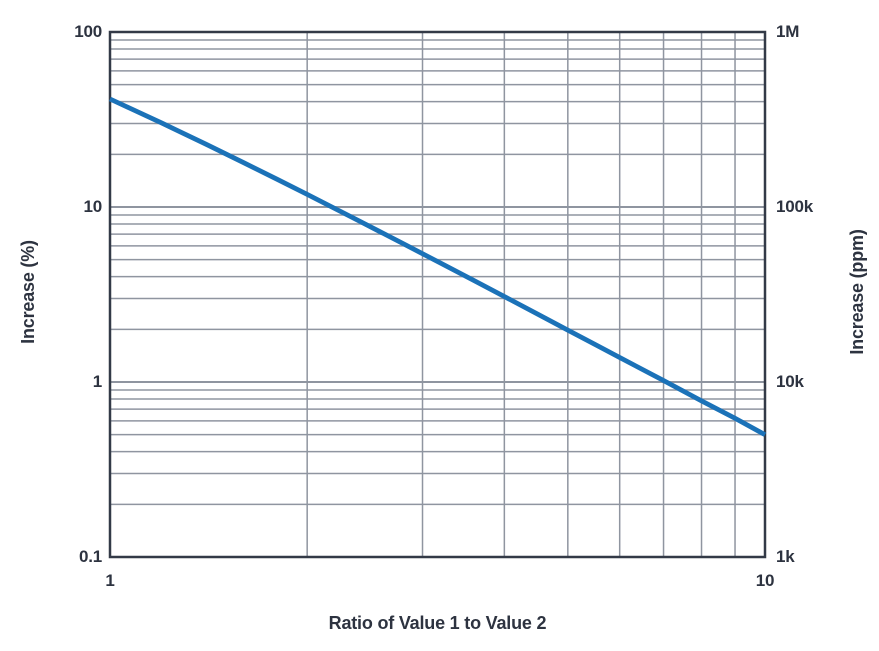 This screenshot has height=651, width=879. I want to click on y-right-tick-100k: 100k, so click(795, 206).